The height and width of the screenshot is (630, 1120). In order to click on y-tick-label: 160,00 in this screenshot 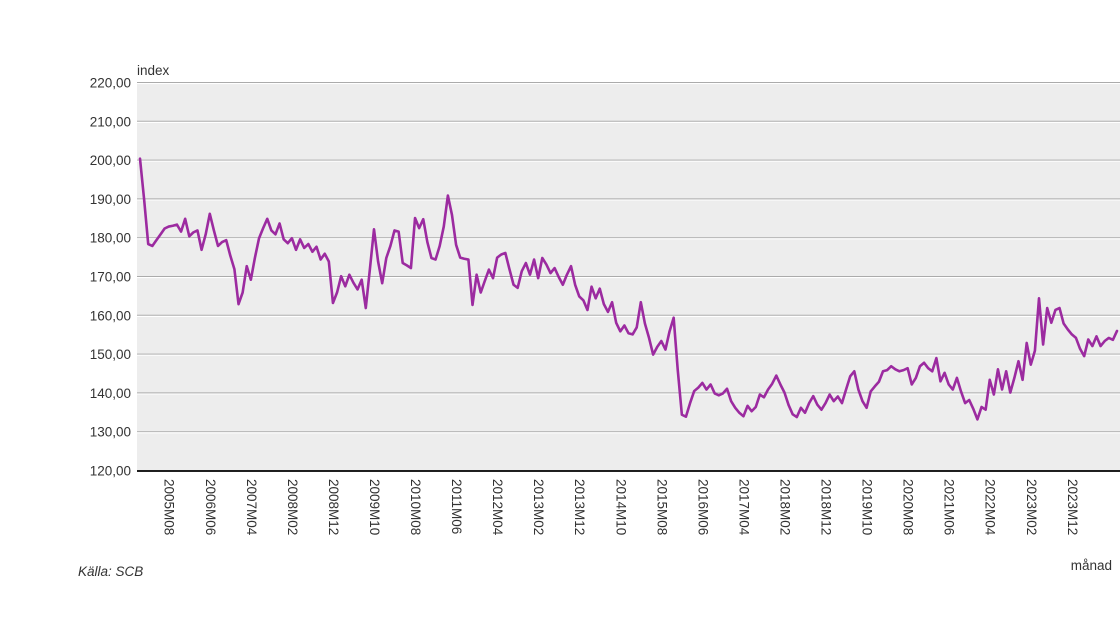, I will do `click(110, 315)`.